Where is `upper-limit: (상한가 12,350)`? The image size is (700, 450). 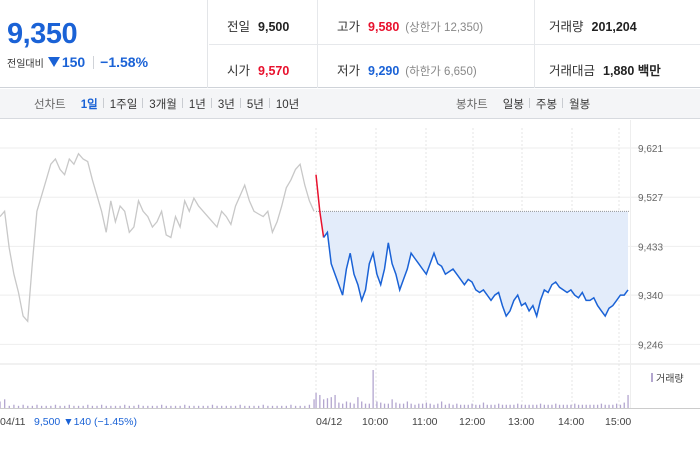
upper-limit: (상한가 12,350) is located at coordinates (444, 28).